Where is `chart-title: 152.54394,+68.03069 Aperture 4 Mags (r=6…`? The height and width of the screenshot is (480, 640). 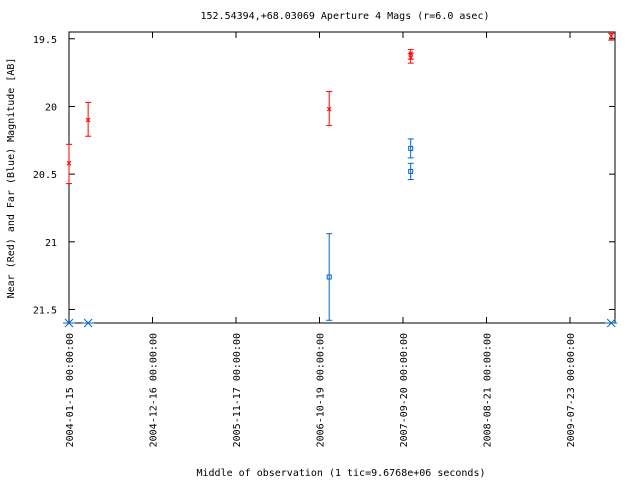 chart-title: 152.54394,+68.03069 Aperture 4 Mags (r=6… is located at coordinates (345, 16).